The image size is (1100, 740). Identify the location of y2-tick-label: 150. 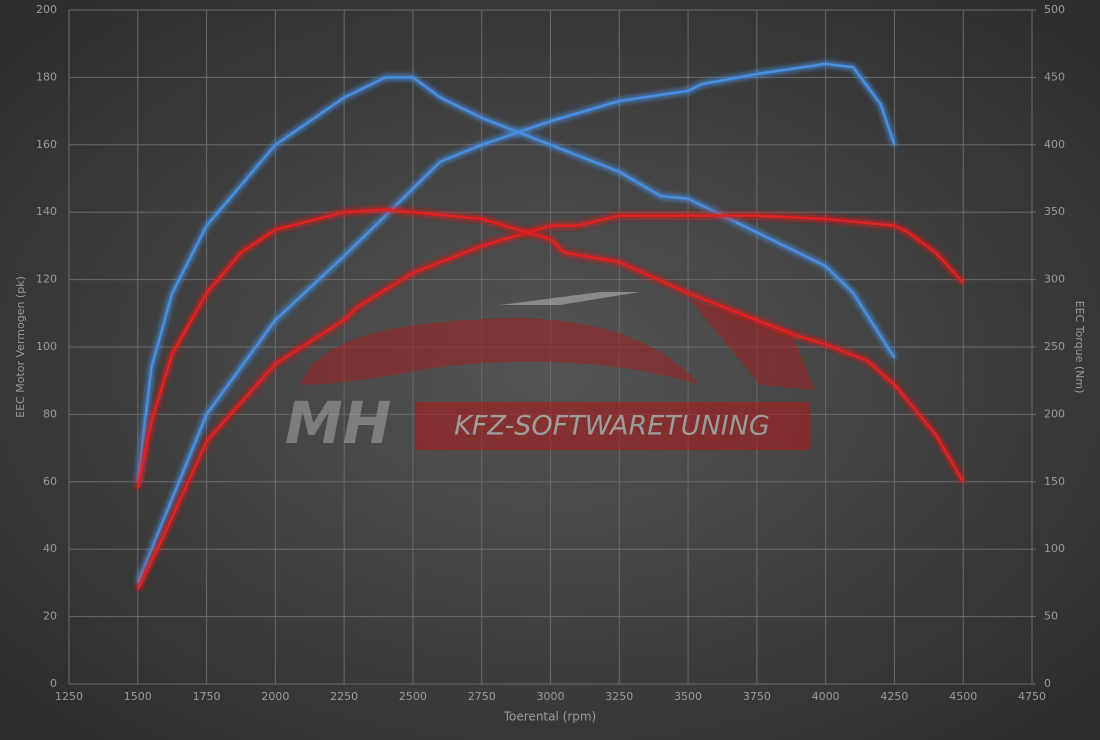
(1054, 481).